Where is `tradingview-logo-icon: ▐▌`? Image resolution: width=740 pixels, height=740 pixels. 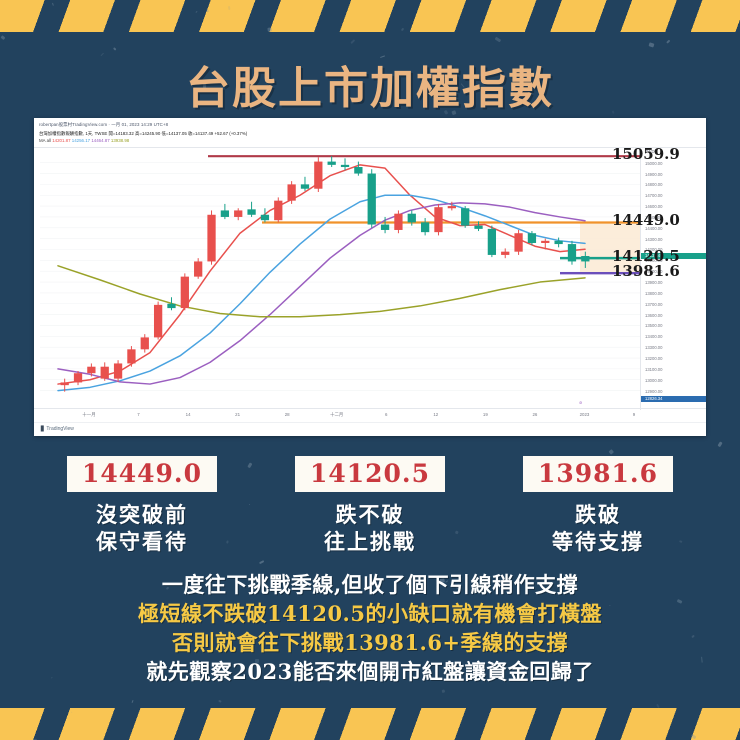
tradingview-logo-icon: ▐▌ is located at coordinates (42, 429).